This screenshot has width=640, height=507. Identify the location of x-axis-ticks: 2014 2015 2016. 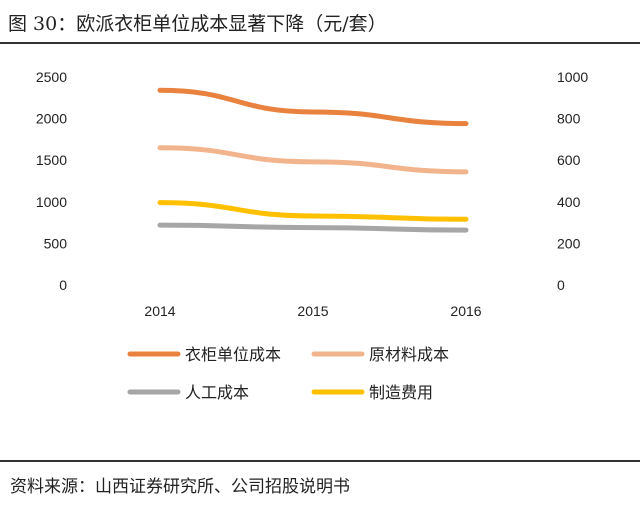
(312, 311).